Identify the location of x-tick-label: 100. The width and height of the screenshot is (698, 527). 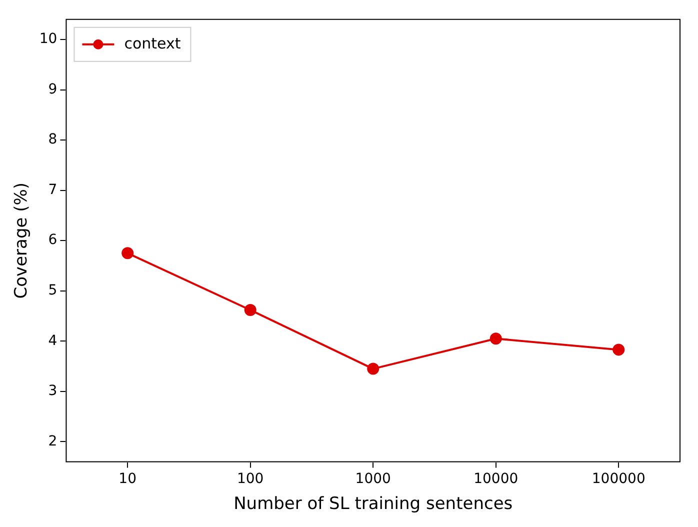
(250, 478).